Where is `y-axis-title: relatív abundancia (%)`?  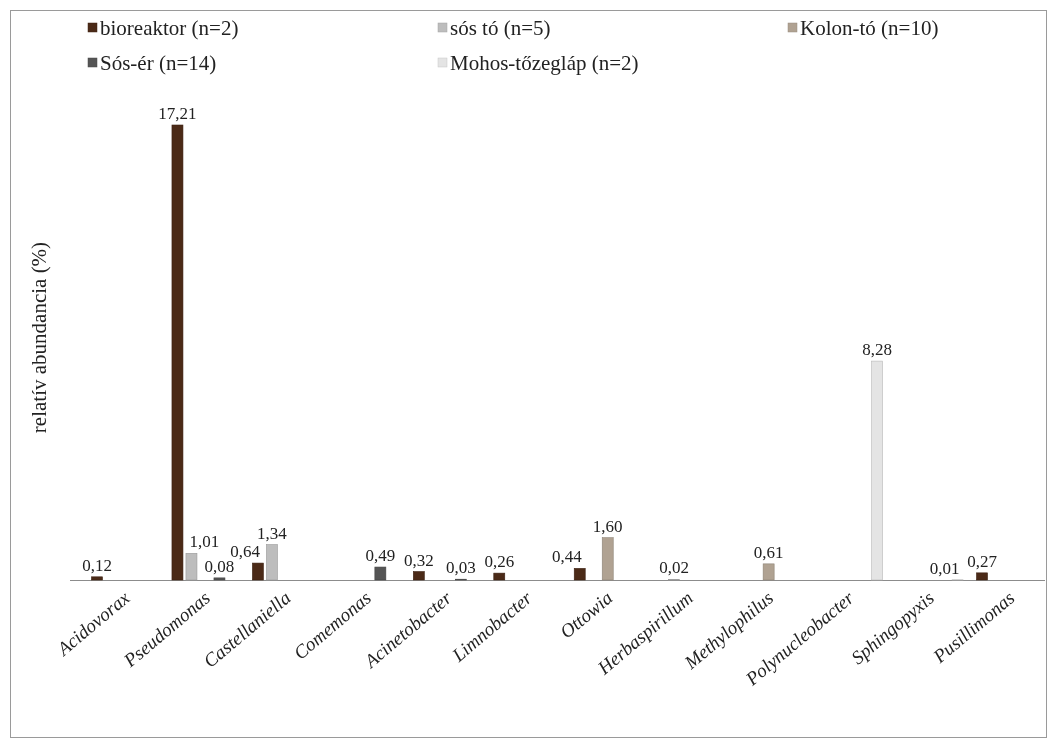
y-axis-title: relatív abundancia (%) is located at coordinates (39, 337).